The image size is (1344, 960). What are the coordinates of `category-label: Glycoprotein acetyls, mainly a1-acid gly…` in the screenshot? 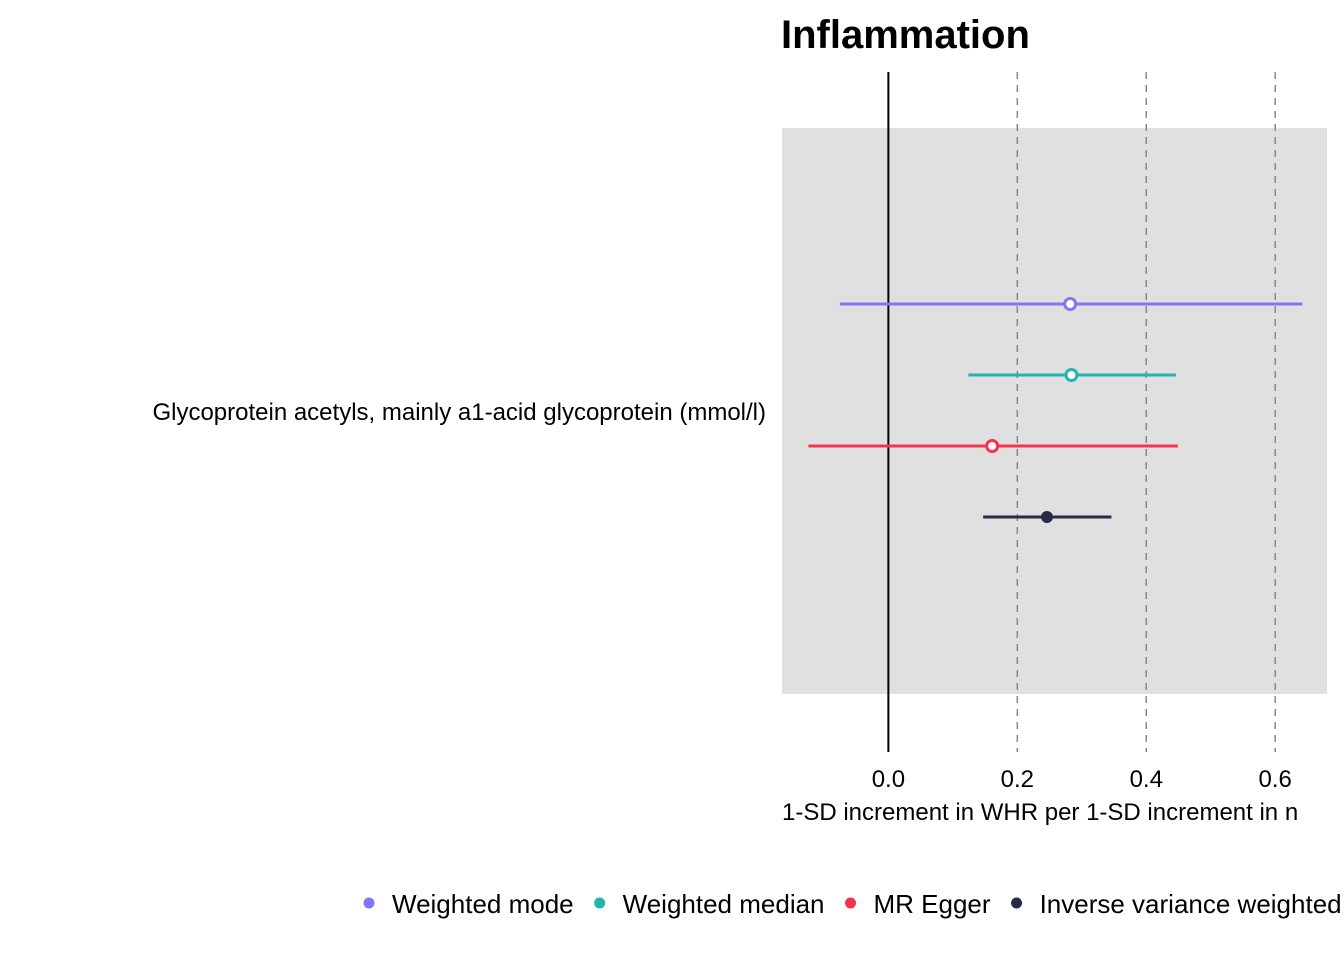 It's located at (459, 412).